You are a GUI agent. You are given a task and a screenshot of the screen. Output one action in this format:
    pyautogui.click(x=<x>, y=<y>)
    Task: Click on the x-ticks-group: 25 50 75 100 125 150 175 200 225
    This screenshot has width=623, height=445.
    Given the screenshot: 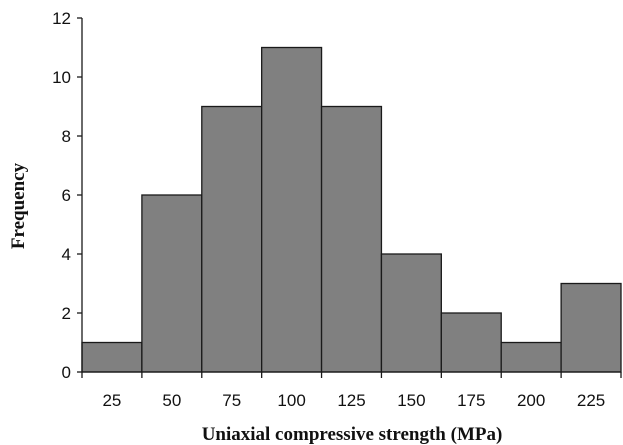 What is the action you would take?
    pyautogui.click(x=351, y=391)
    